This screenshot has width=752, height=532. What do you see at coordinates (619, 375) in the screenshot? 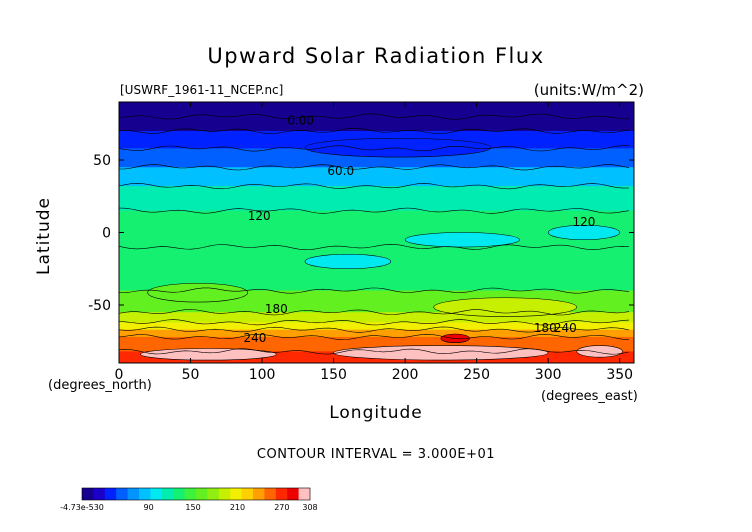
I see `x-tick-label-7: 350` at bounding box center [619, 375].